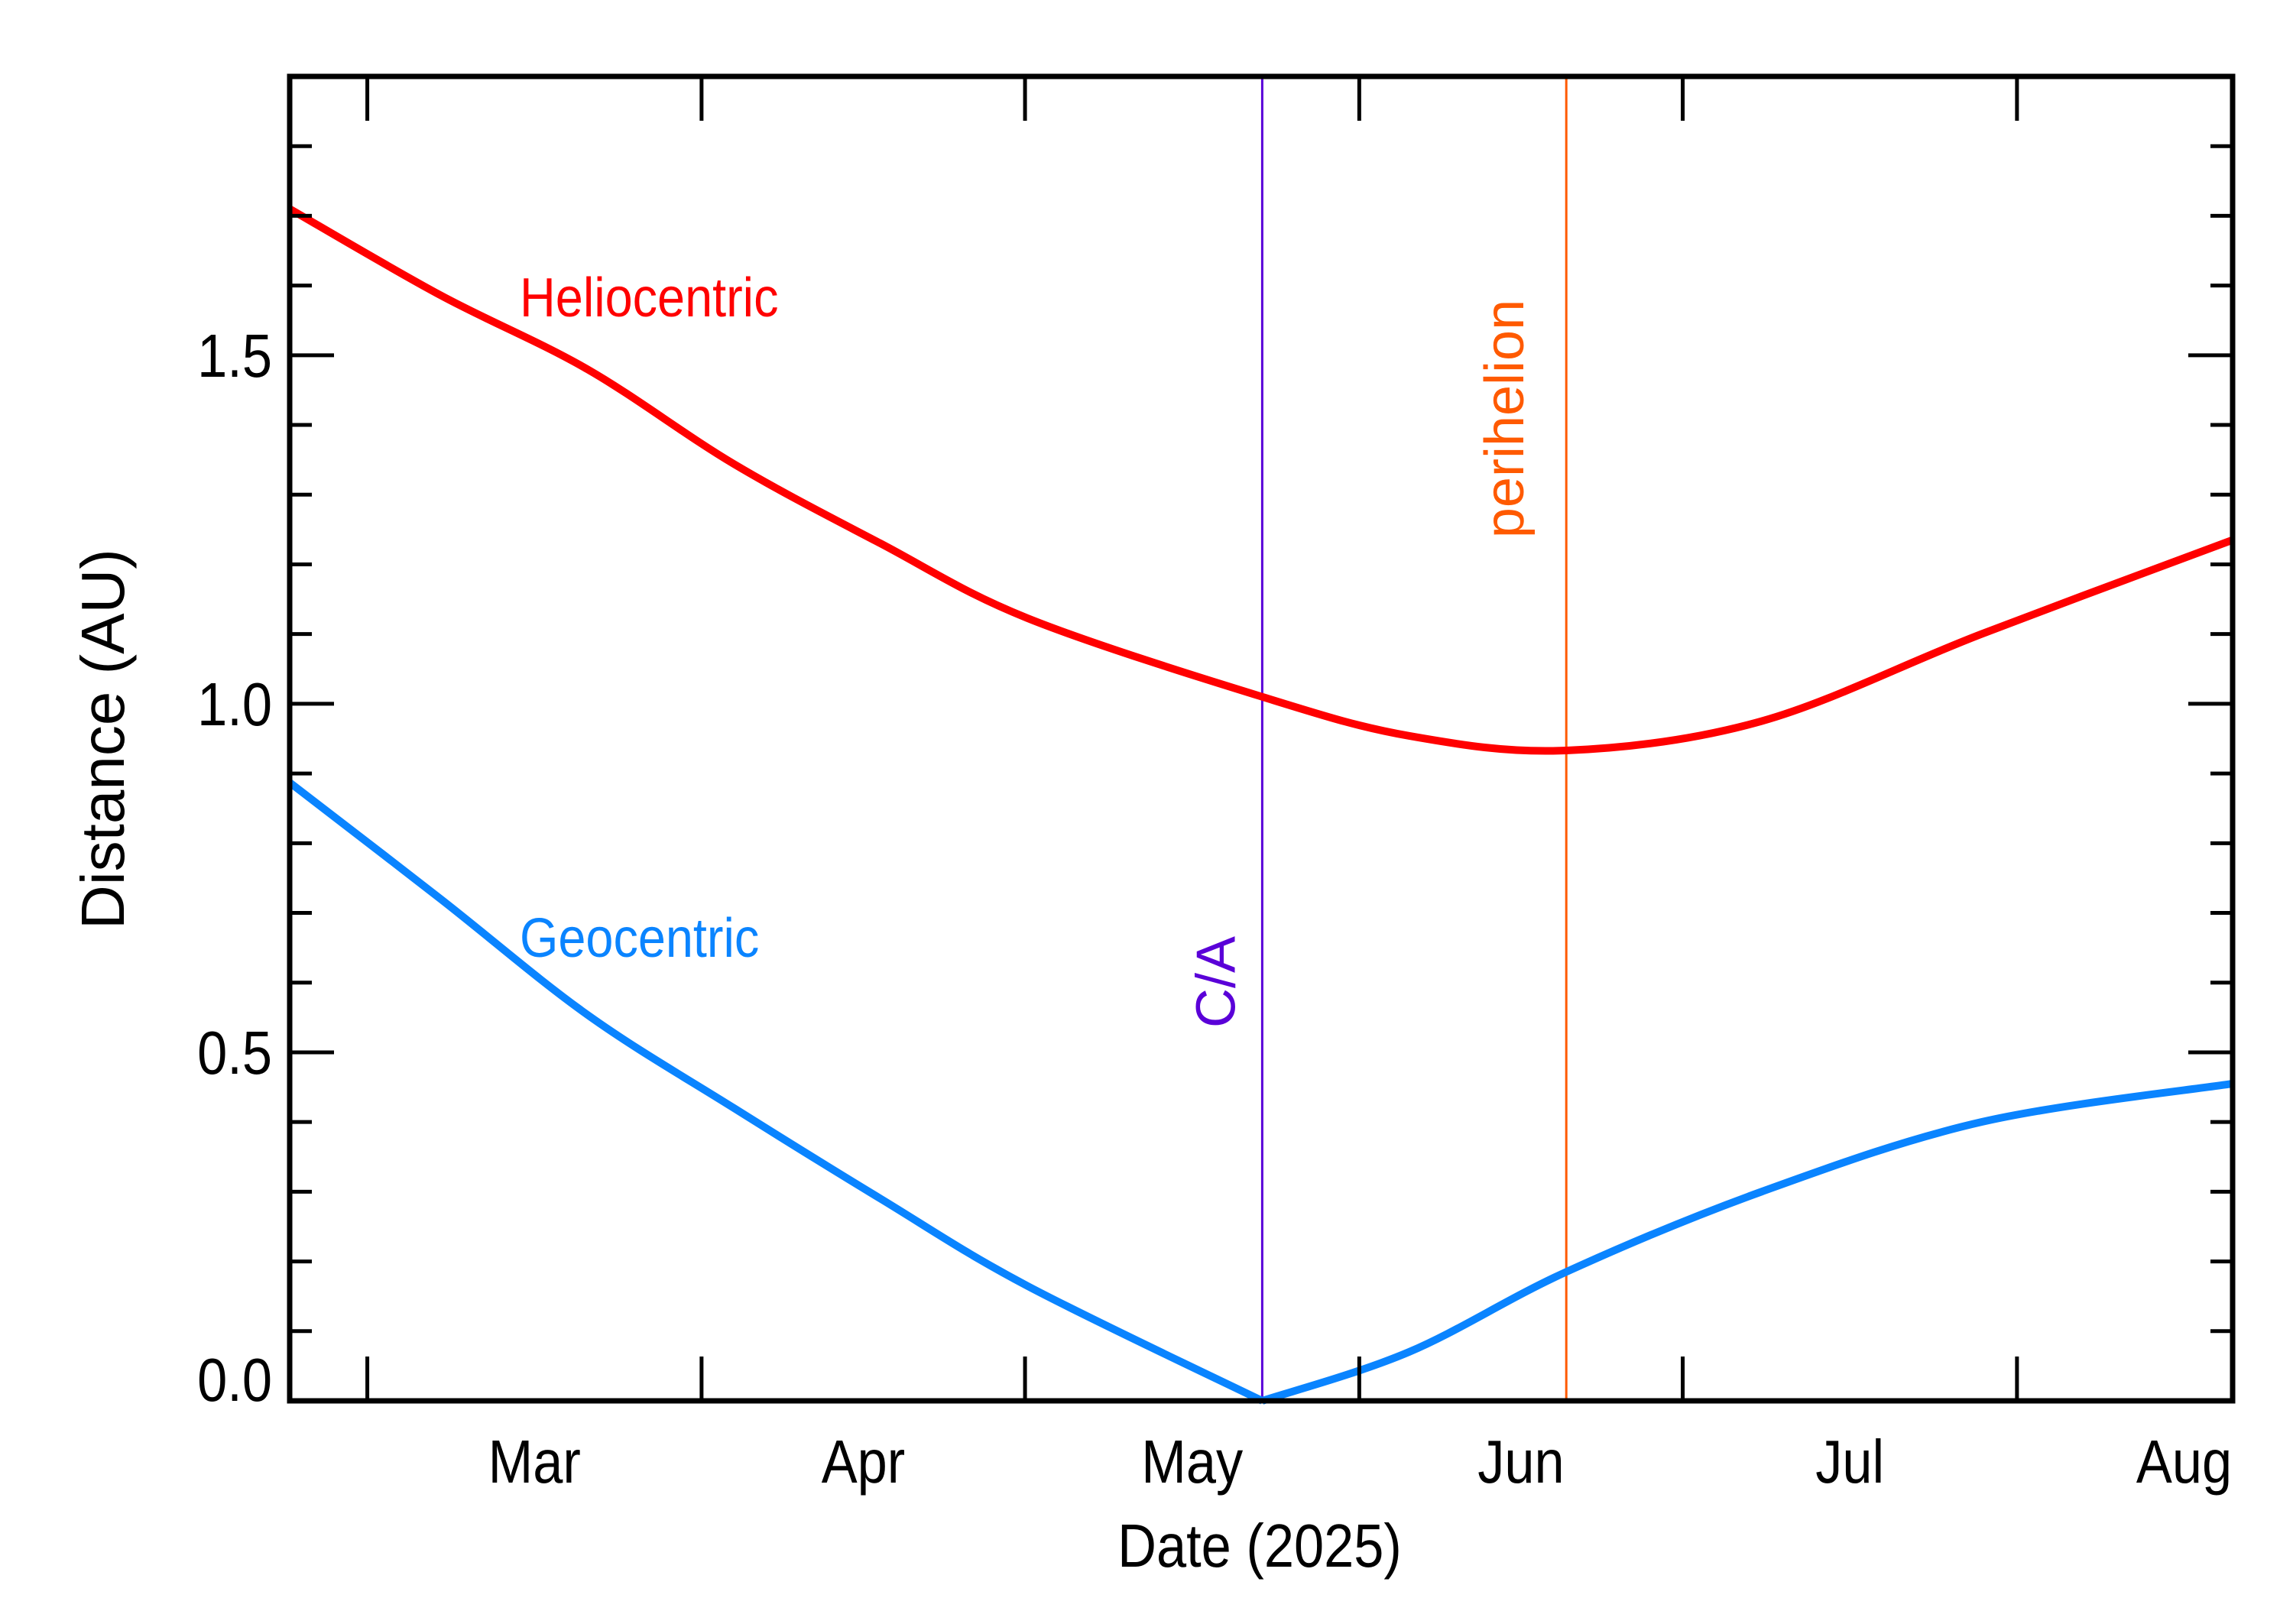 This screenshot has height=1624, width=2293. Describe the element at coordinates (2184, 1462) in the screenshot. I see `x-tick-label: Aug` at that location.